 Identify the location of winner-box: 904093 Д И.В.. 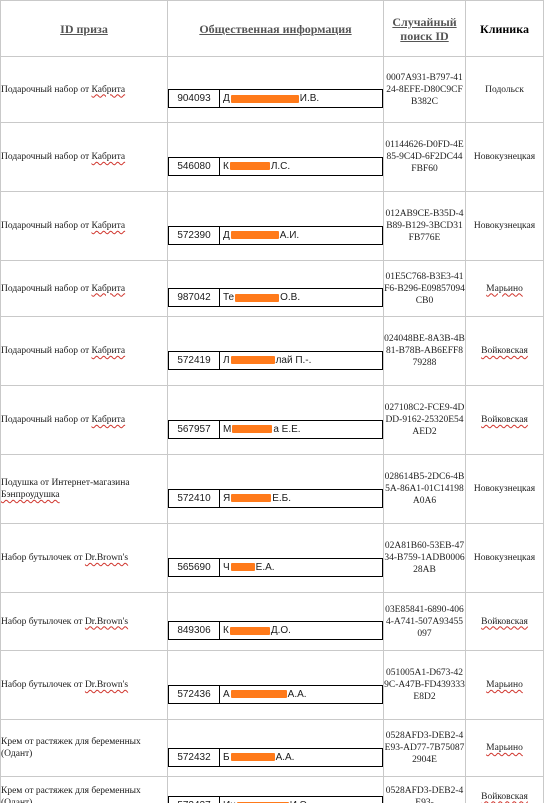
(275, 98).